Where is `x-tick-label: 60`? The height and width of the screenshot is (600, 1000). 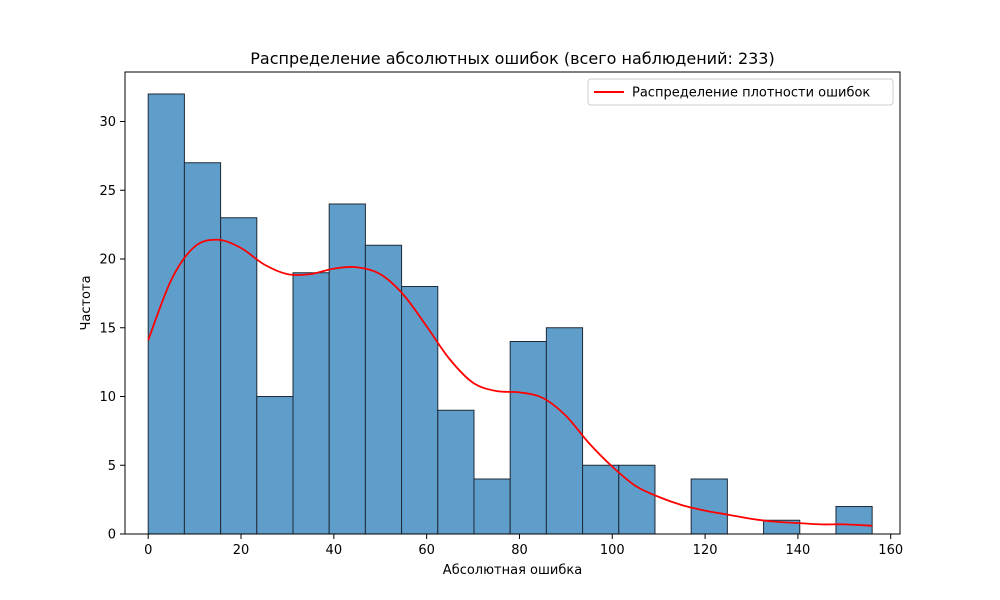 x-tick-label: 60 is located at coordinates (426, 550).